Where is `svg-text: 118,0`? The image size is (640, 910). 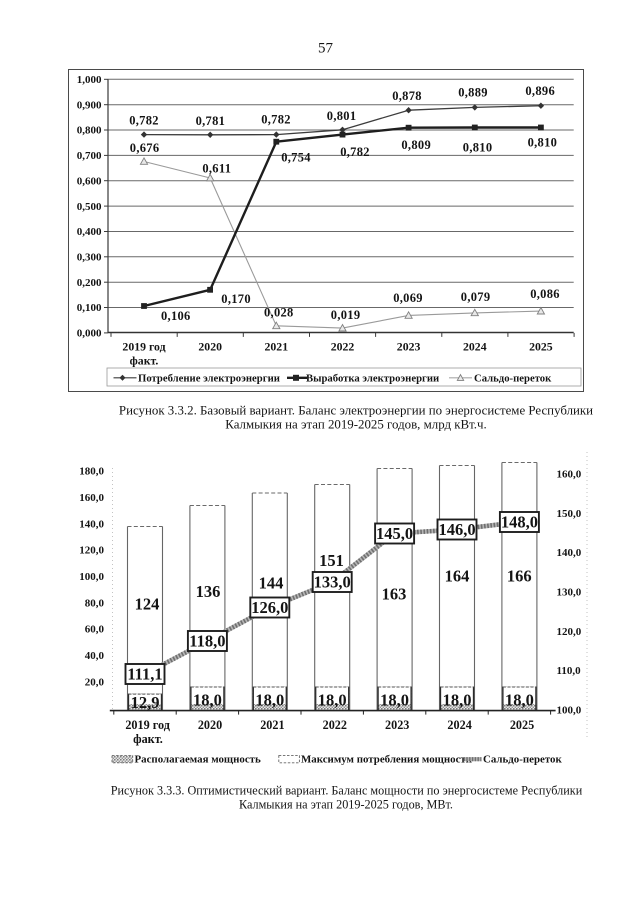
svg-text: 118,0 is located at coordinates (207, 641).